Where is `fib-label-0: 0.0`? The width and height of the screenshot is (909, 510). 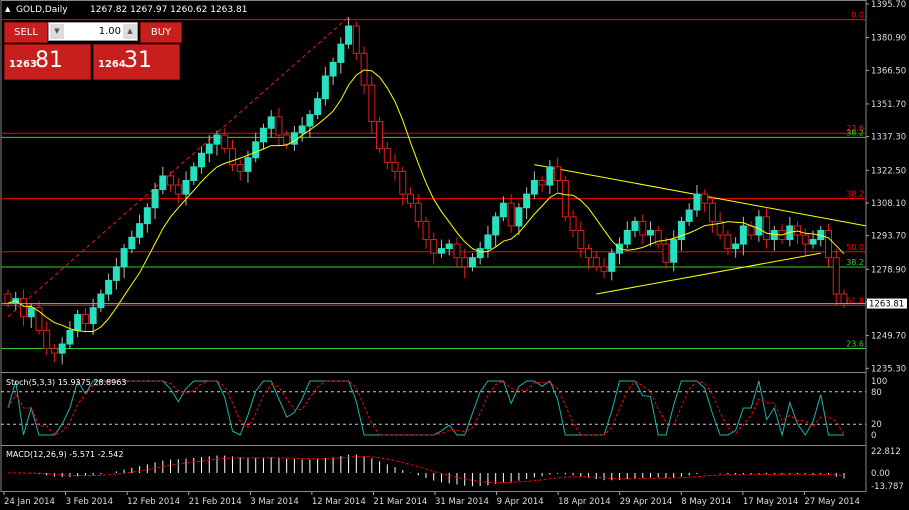
fib-label-0: 0.0 is located at coordinates (857, 15).